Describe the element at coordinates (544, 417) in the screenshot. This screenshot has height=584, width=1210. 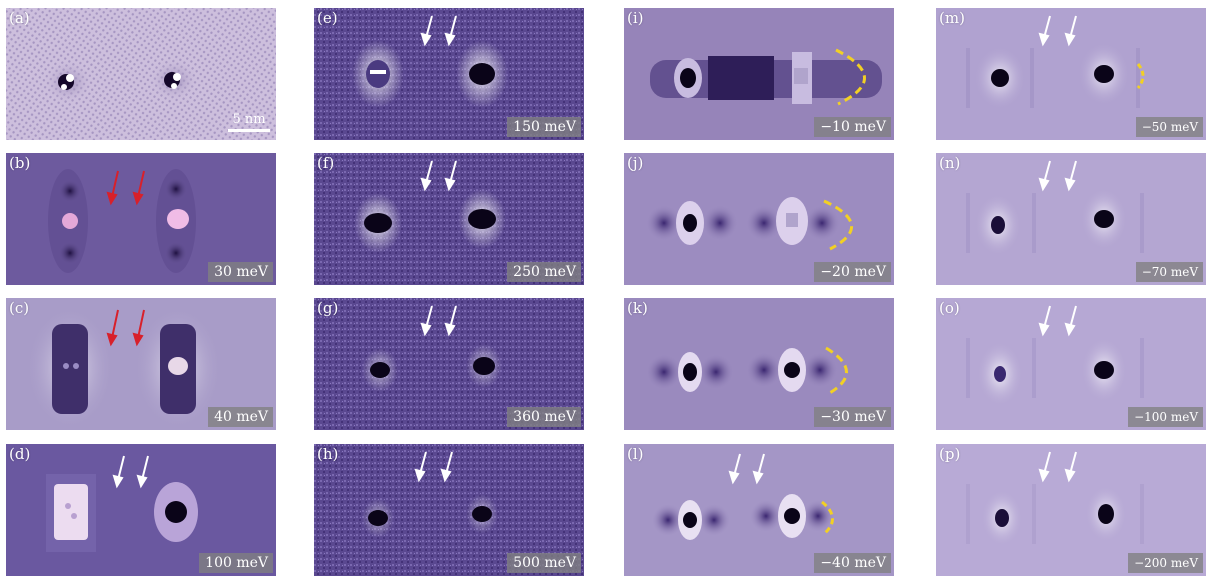
I see `energy-label: 360 meV` at that location.